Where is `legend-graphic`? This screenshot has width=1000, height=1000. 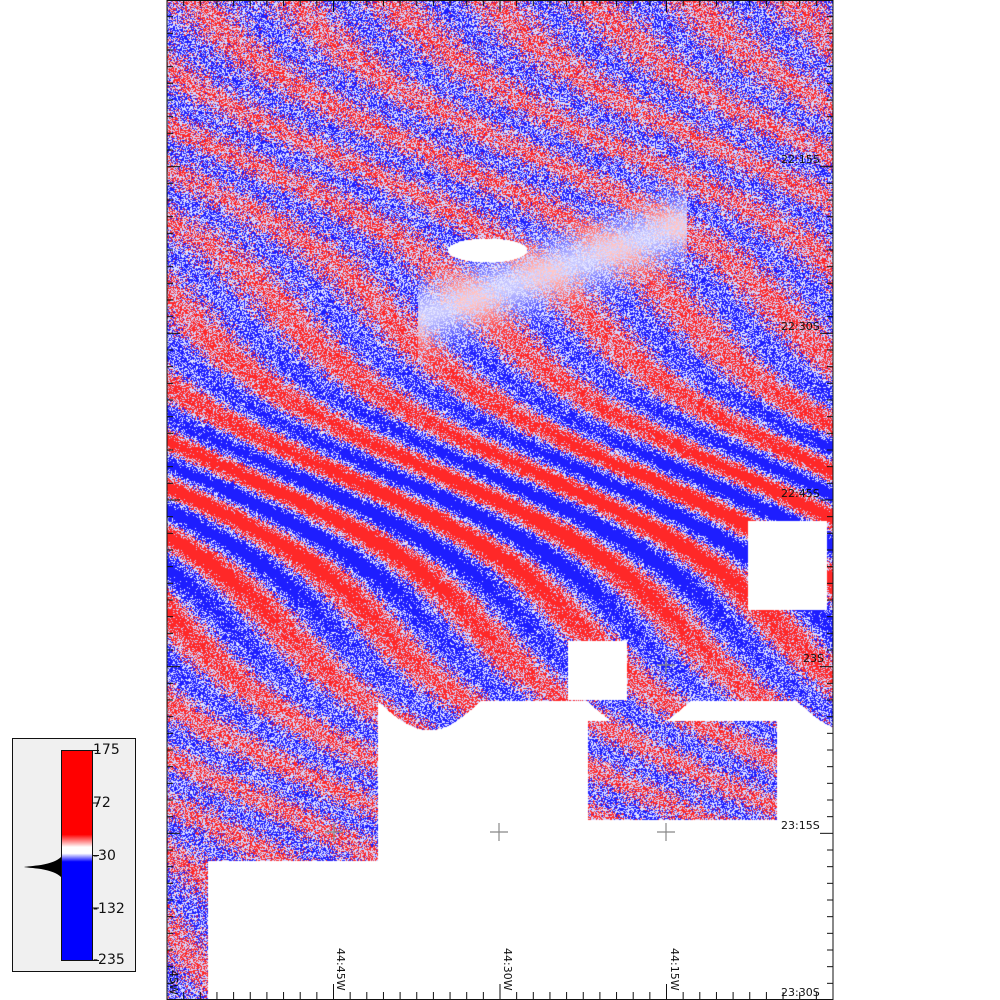
legend-graphic is located at coordinates (61, 855).